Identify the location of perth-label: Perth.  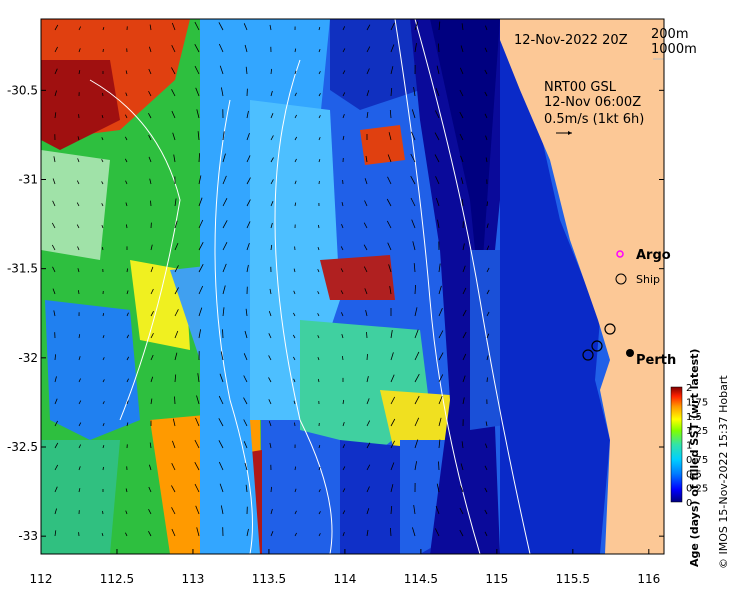
(656, 360).